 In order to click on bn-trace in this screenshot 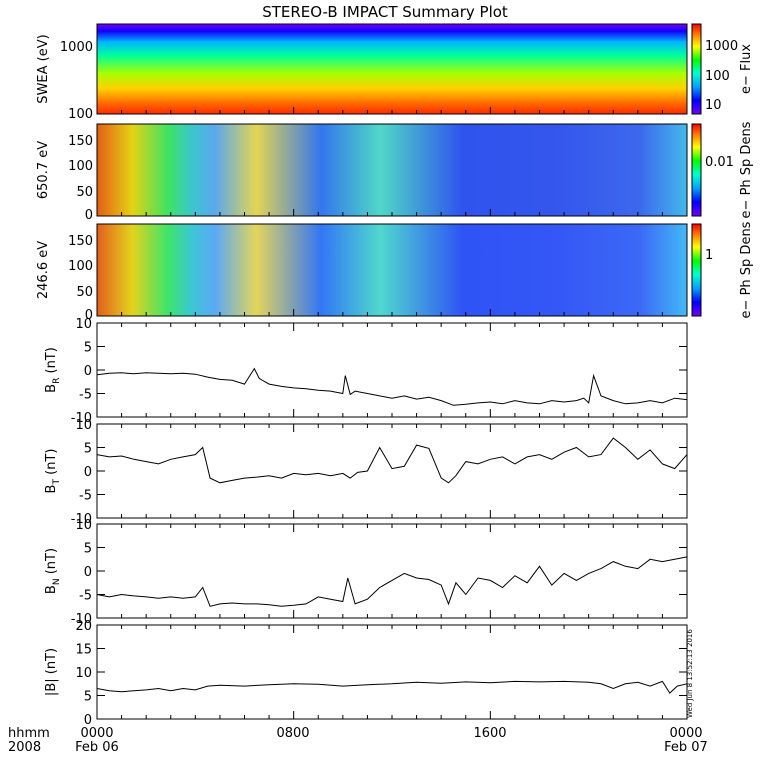, I will do `click(392, 581)`.